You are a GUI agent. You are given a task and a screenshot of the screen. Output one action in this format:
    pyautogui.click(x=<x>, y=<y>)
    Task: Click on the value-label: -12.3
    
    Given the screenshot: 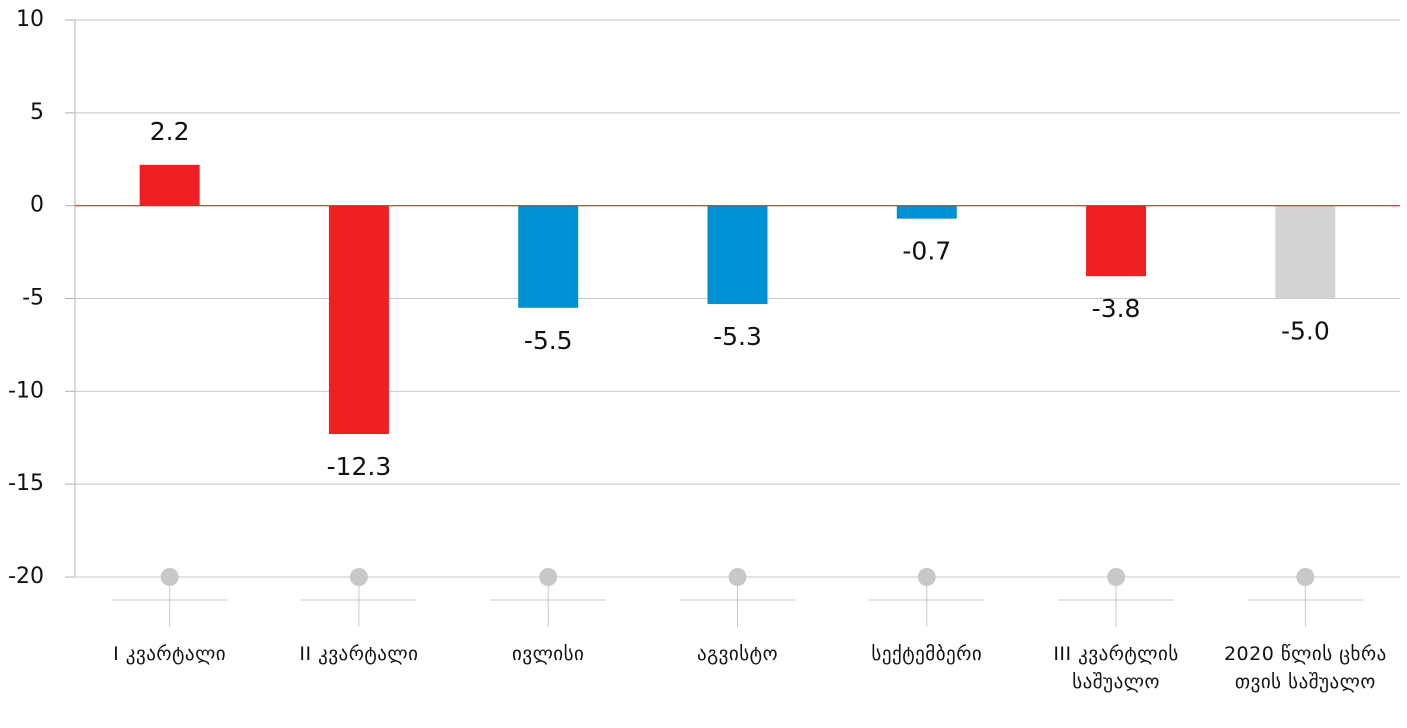 What is the action you would take?
    pyautogui.click(x=359, y=466)
    